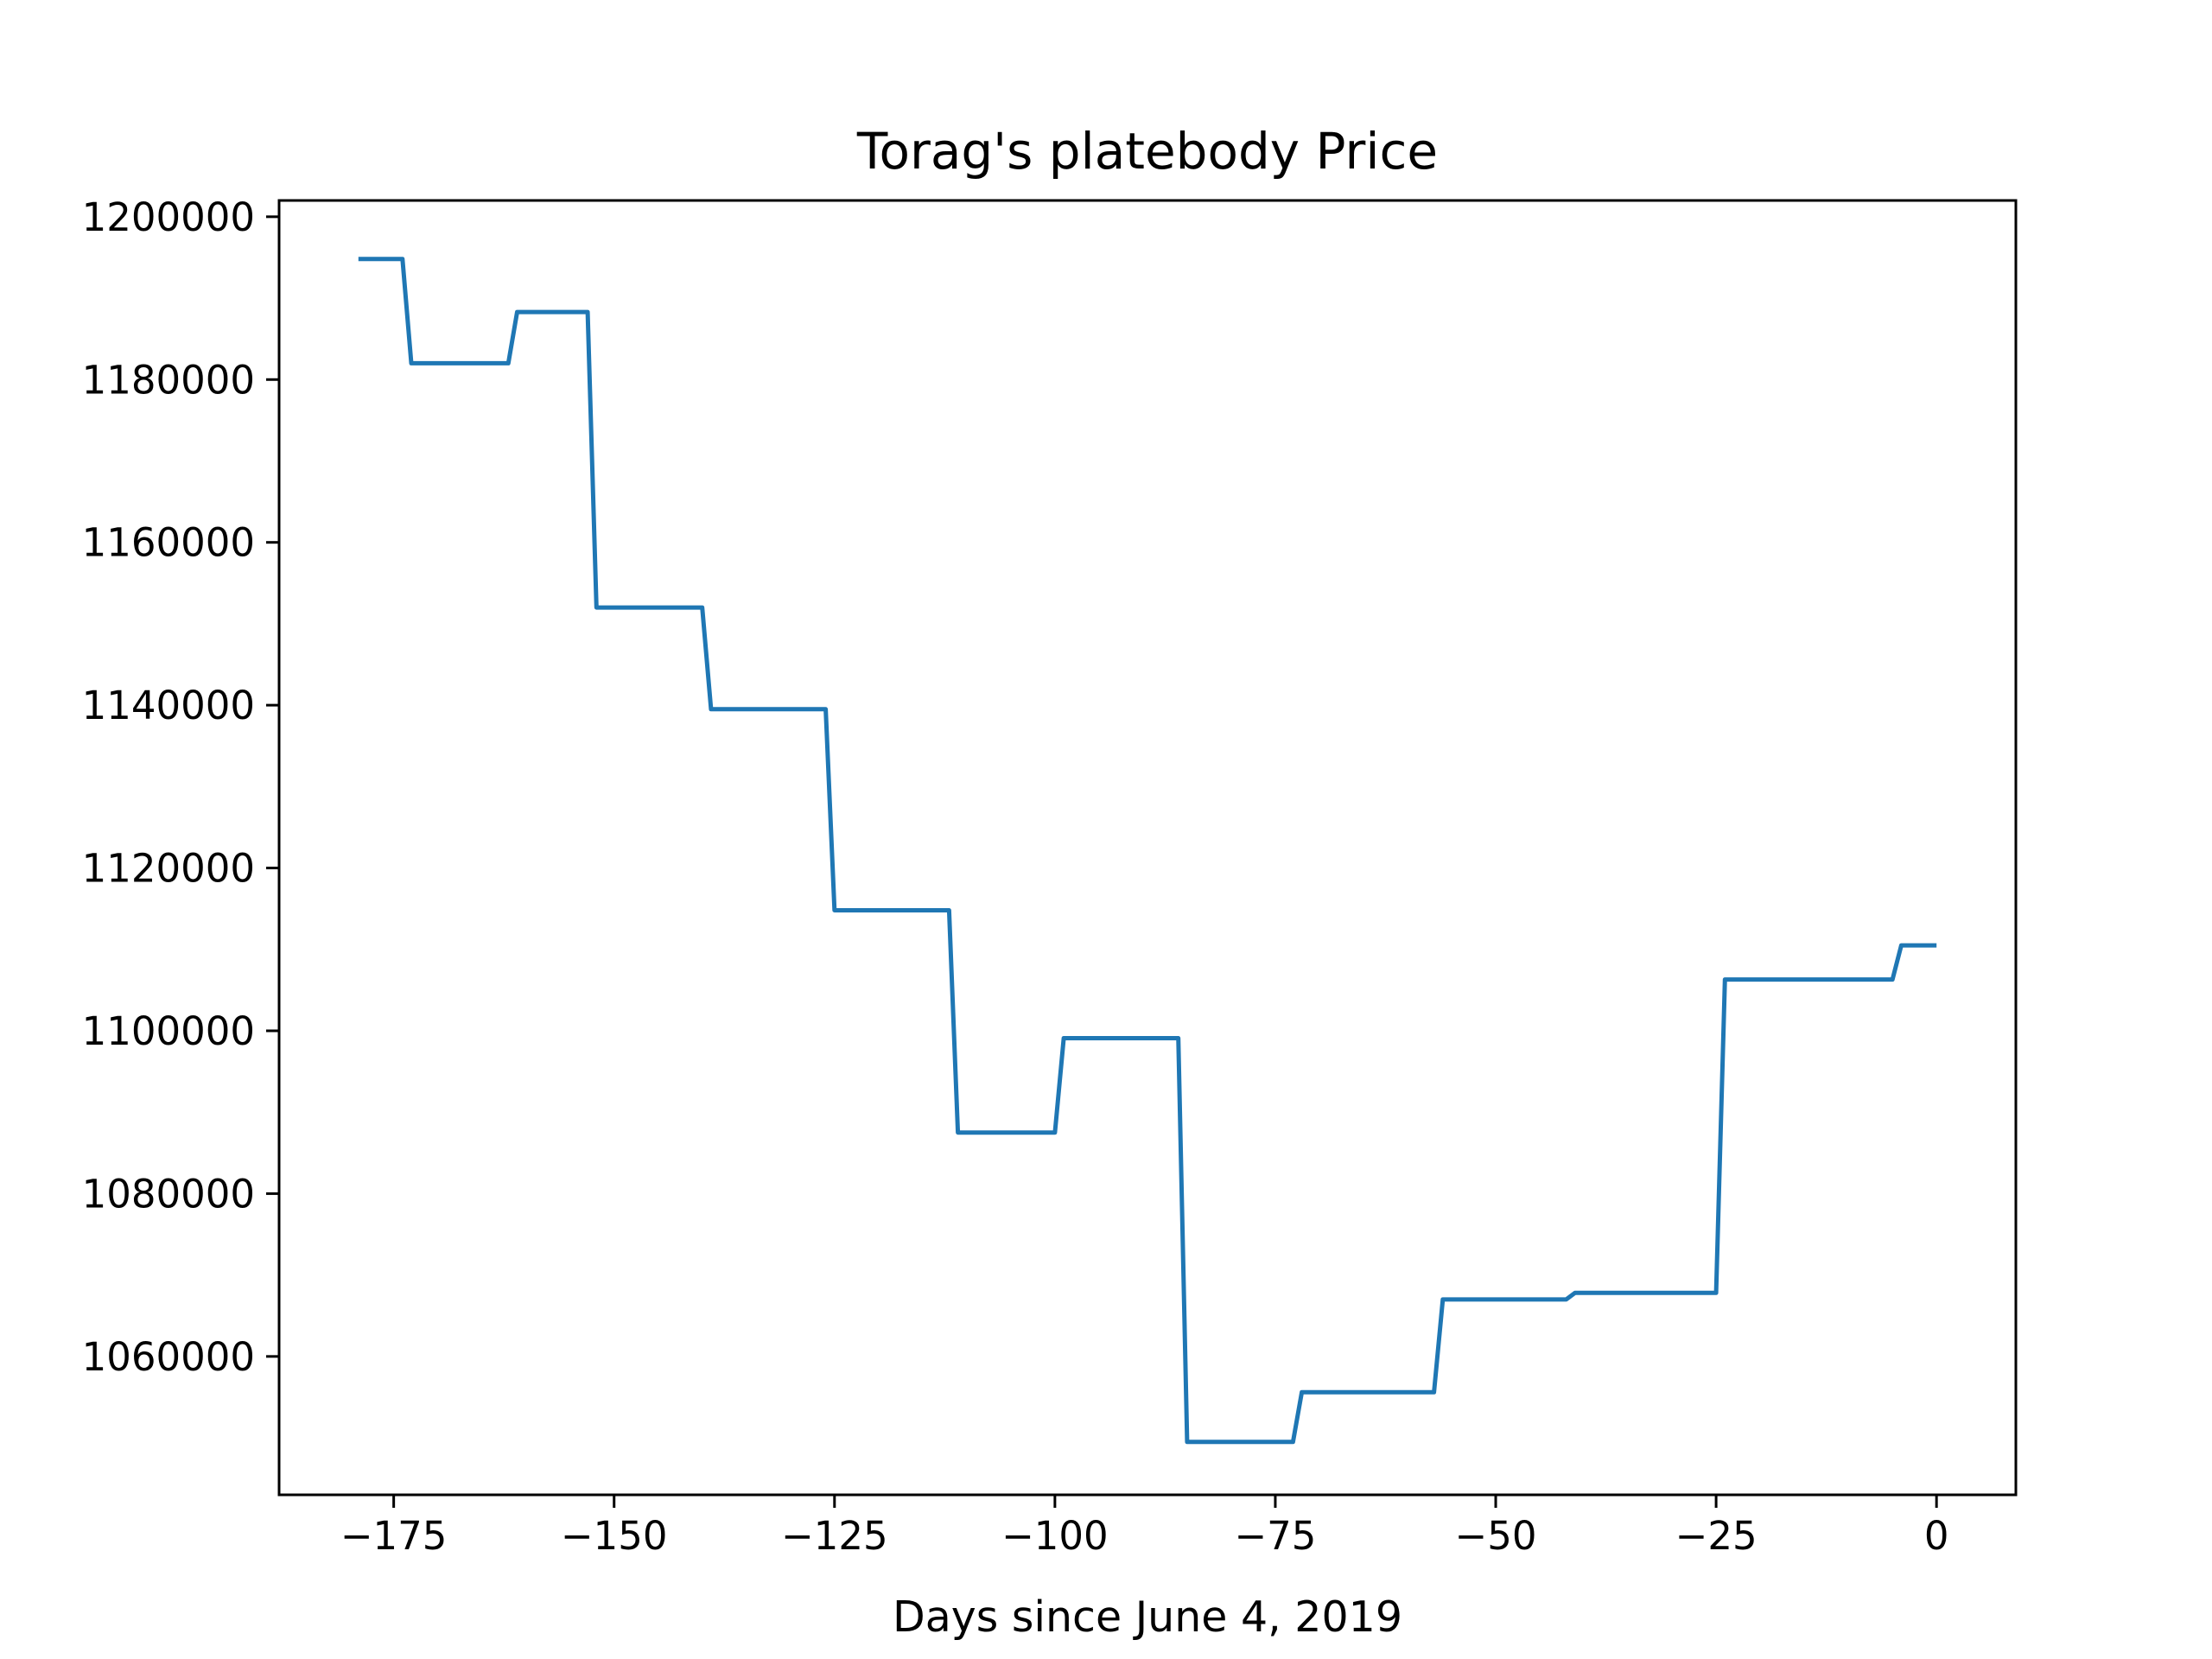 This screenshot has height=1659, width=2212. I want to click on x-axis: −175 −150 −125 −100 −75 −50 −25 0, so click(1144, 1527).